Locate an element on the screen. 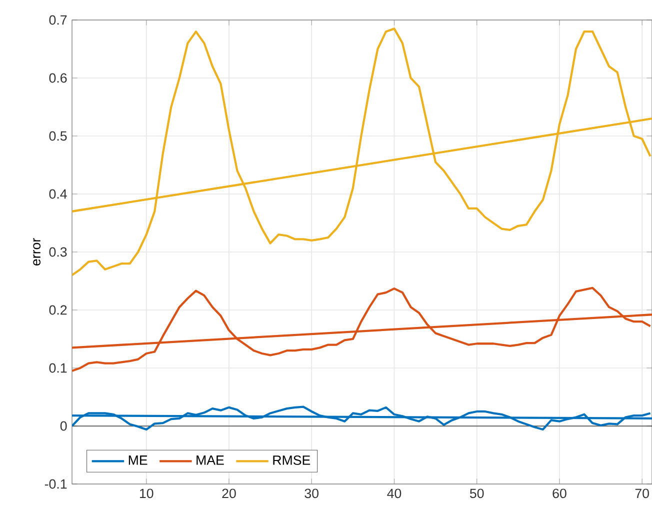  y-tick-label: 0.7 is located at coordinates (58, 20).